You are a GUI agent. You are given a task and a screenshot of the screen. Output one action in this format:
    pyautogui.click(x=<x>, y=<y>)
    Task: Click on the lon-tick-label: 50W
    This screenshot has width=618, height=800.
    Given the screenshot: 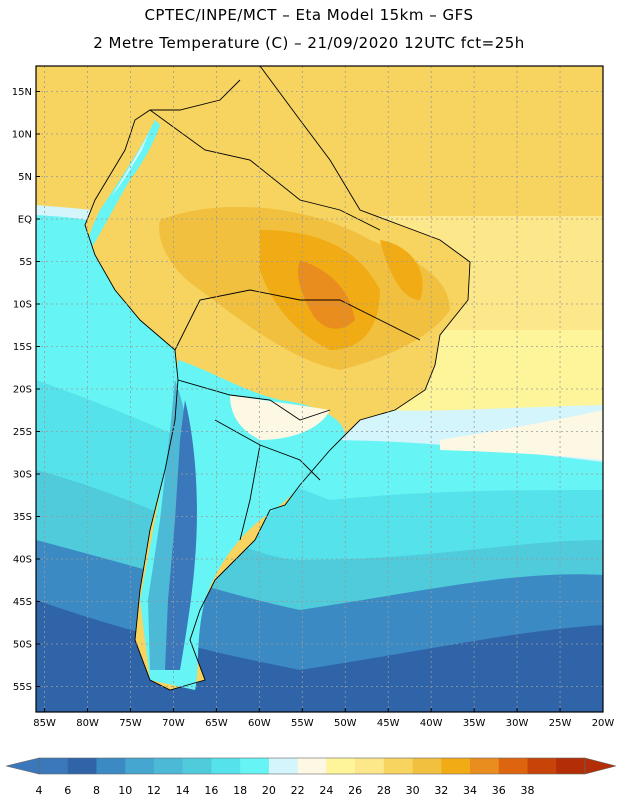 What is the action you would take?
    pyautogui.click(x=345, y=723)
    